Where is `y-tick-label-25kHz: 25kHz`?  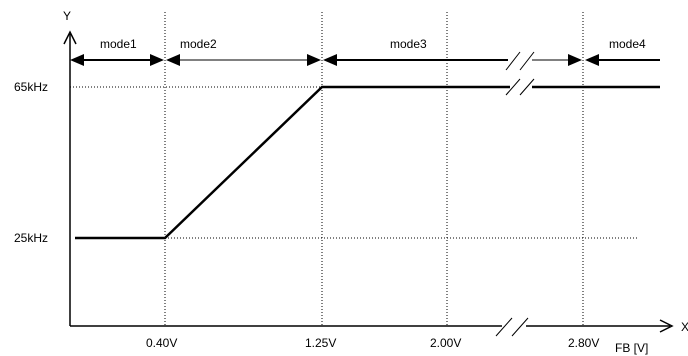 y-tick-label-25kHz: 25kHz is located at coordinates (31, 238).